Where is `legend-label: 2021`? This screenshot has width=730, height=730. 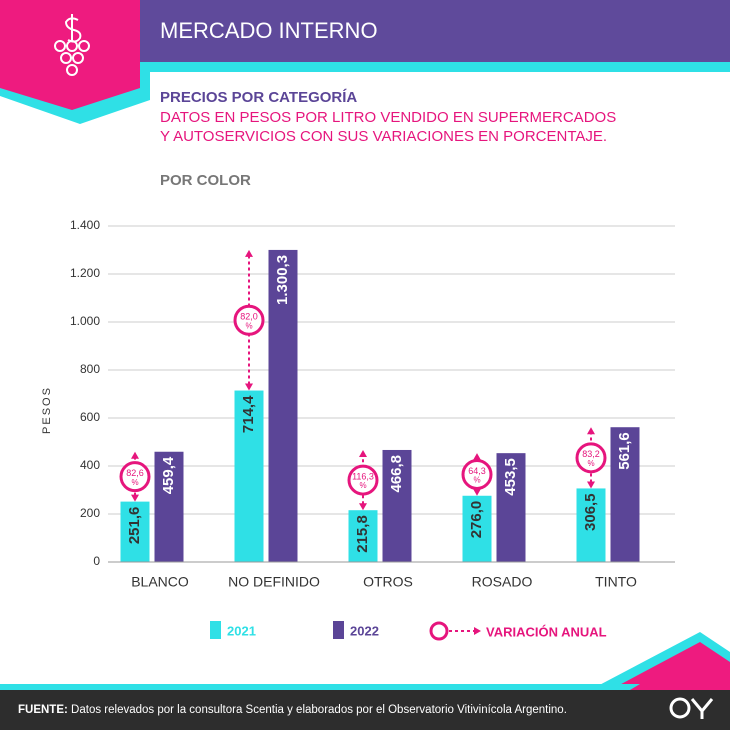
legend-label: 2021 is located at coordinates (241, 630).